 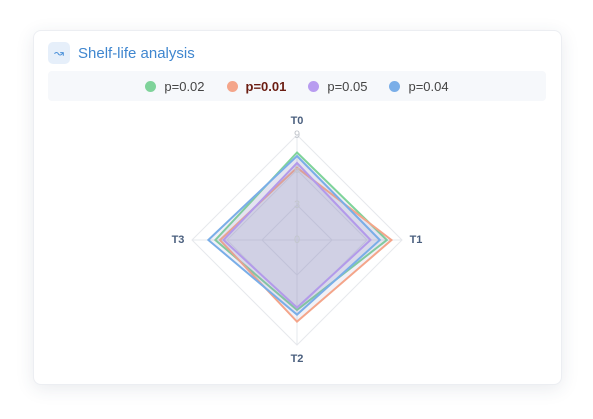 I want to click on legend-label: p=0.04, so click(x=428, y=86).